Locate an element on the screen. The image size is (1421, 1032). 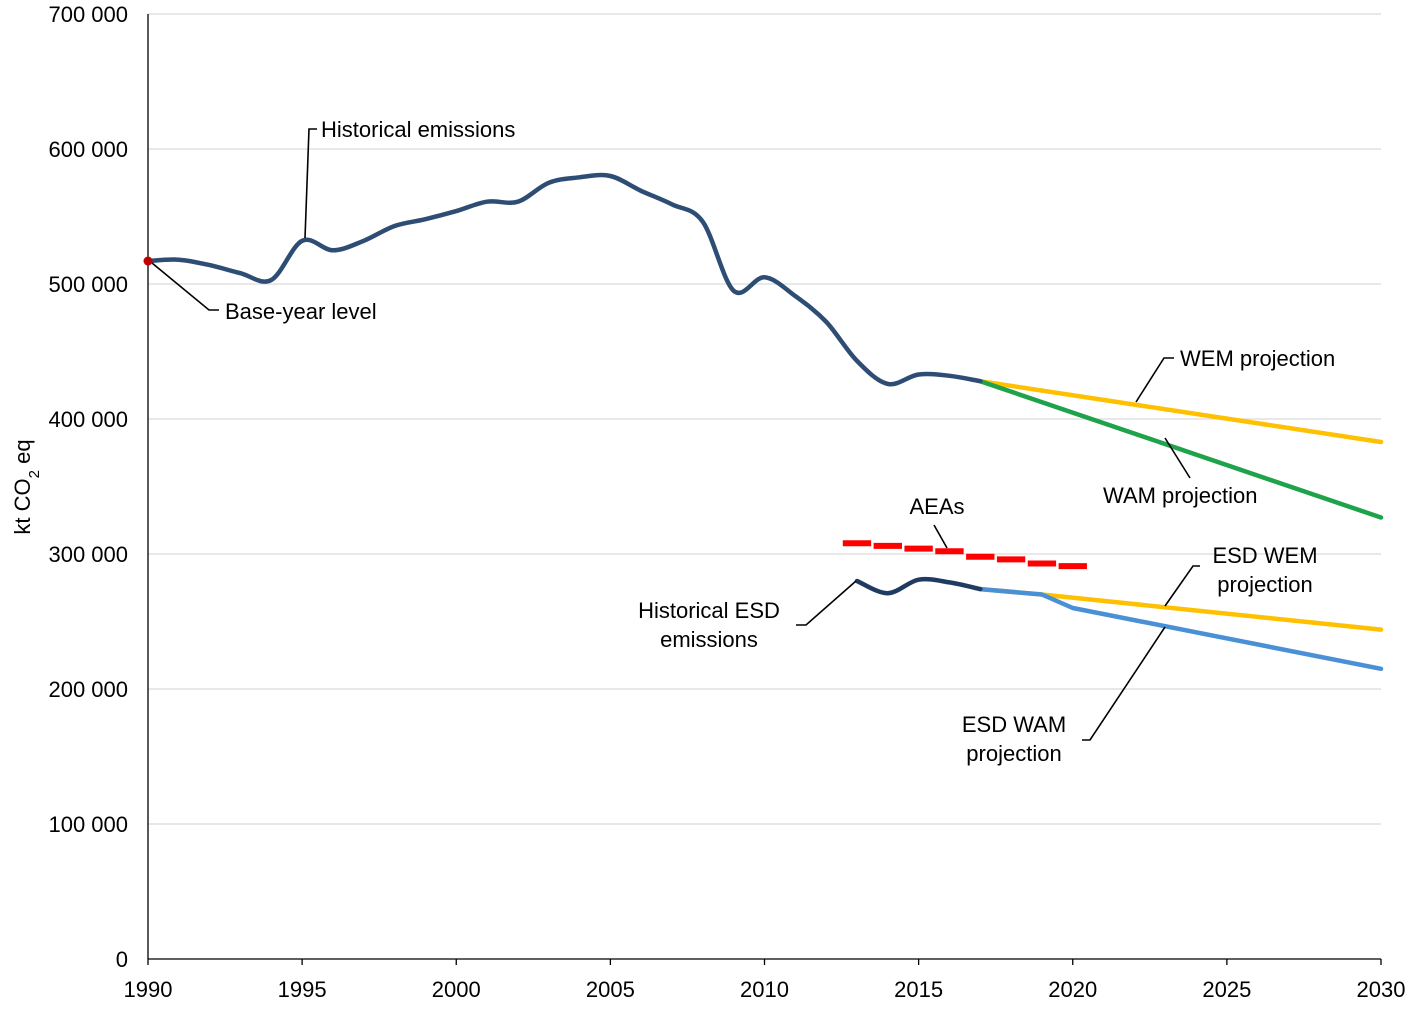
series-line-historical-emissions is located at coordinates (564, 279).